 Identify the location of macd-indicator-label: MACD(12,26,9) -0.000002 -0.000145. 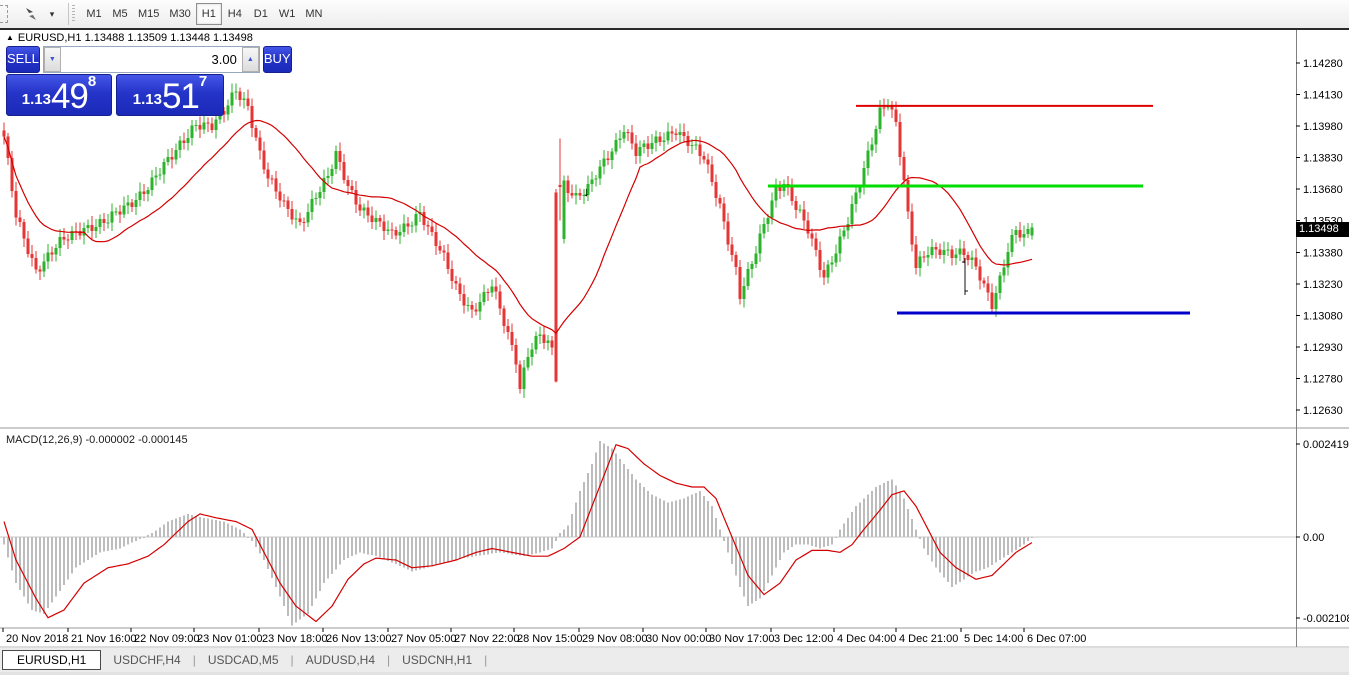
(97, 440).